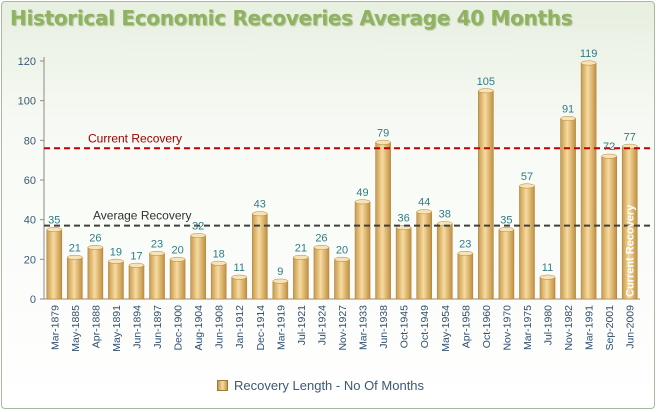  What do you see at coordinates (486, 82) in the screenshot?
I see `data-label: 105` at bounding box center [486, 82].